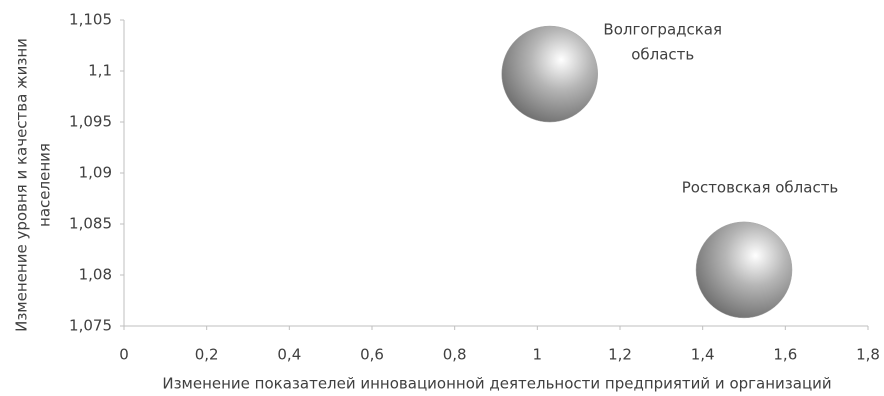  What do you see at coordinates (455, 355) in the screenshot?
I see `x-tick-label: 0,8` at bounding box center [455, 355].